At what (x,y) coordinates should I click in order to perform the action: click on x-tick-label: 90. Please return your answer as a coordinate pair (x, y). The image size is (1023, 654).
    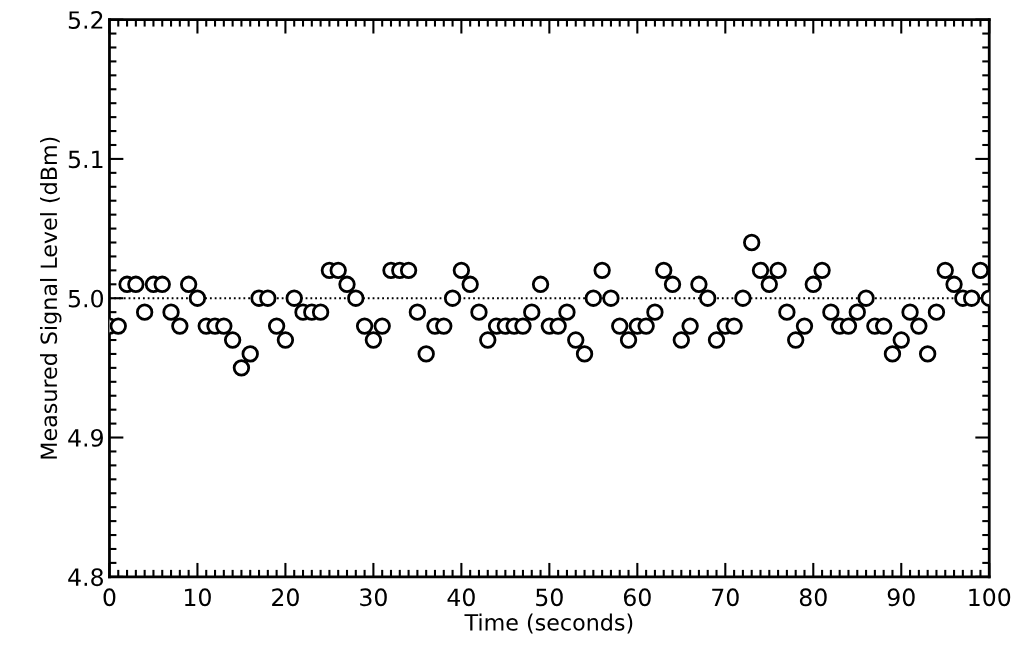
    Looking at the image, I should click on (901, 597).